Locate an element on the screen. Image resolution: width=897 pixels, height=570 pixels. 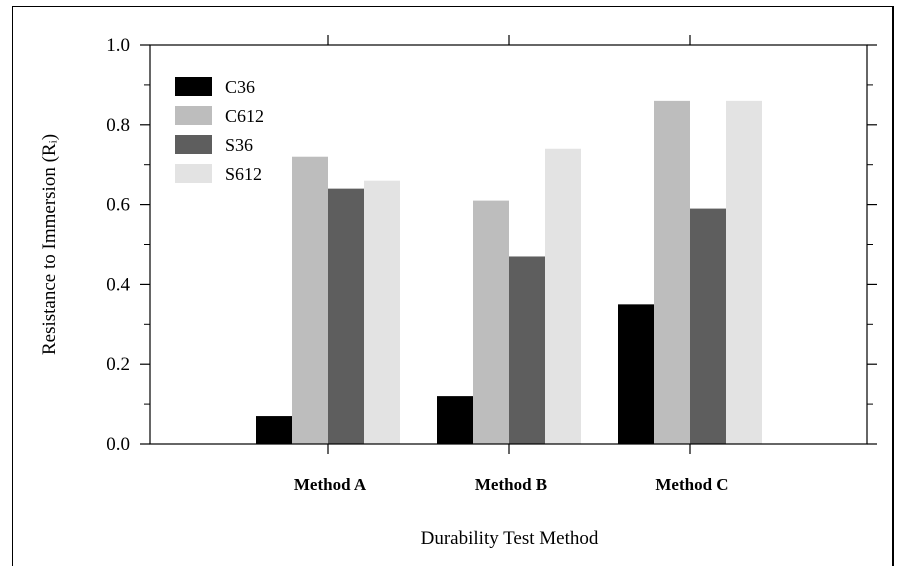
y-tick-label: 0.0 is located at coordinates (118, 444).